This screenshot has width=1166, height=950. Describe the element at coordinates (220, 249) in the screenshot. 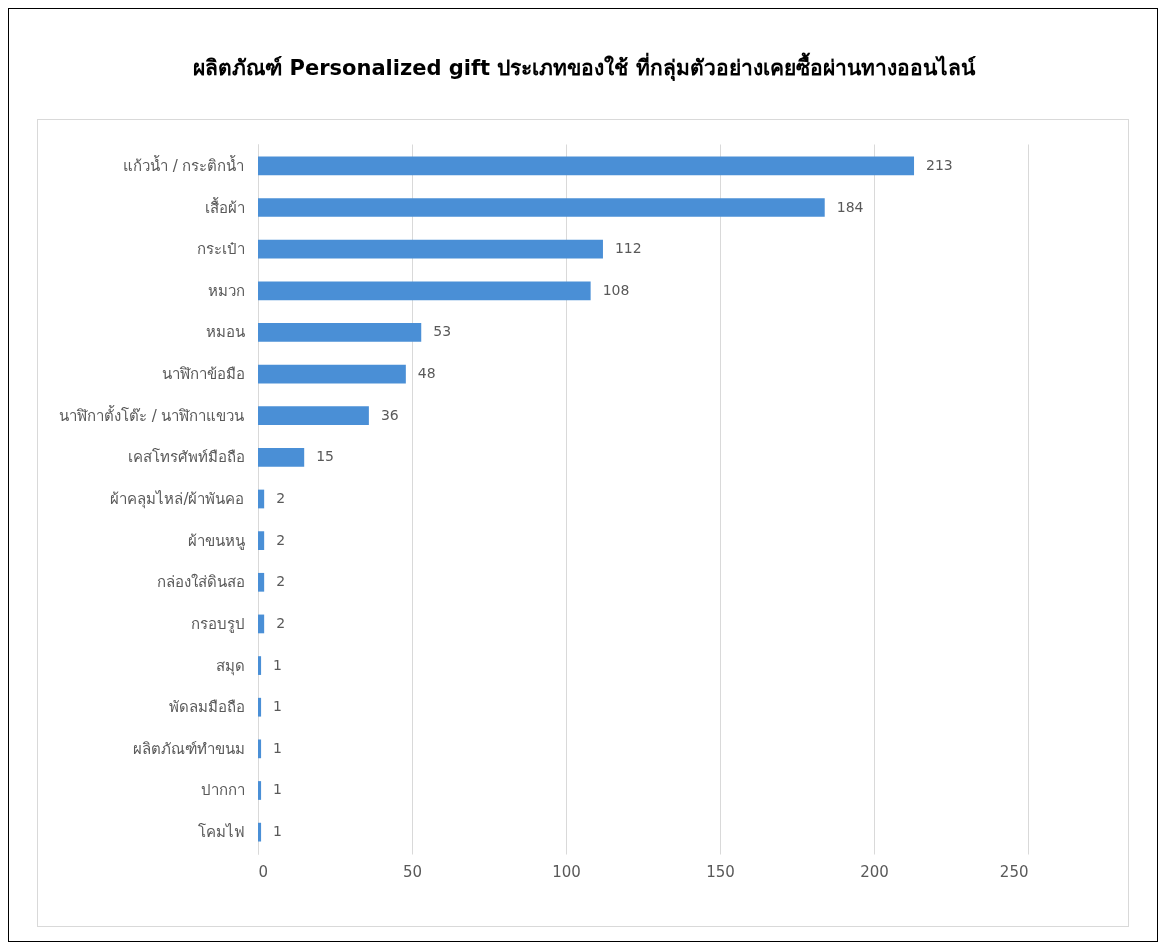

I see `y-tick-label: กระเป๋า` at that location.